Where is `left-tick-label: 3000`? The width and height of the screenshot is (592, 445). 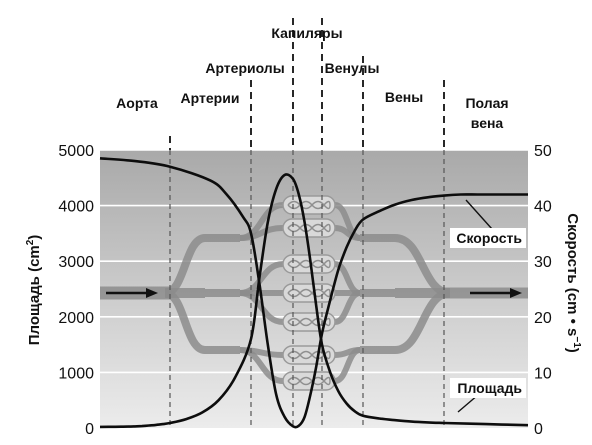 left-tick-label: 3000 is located at coordinates (76, 262).